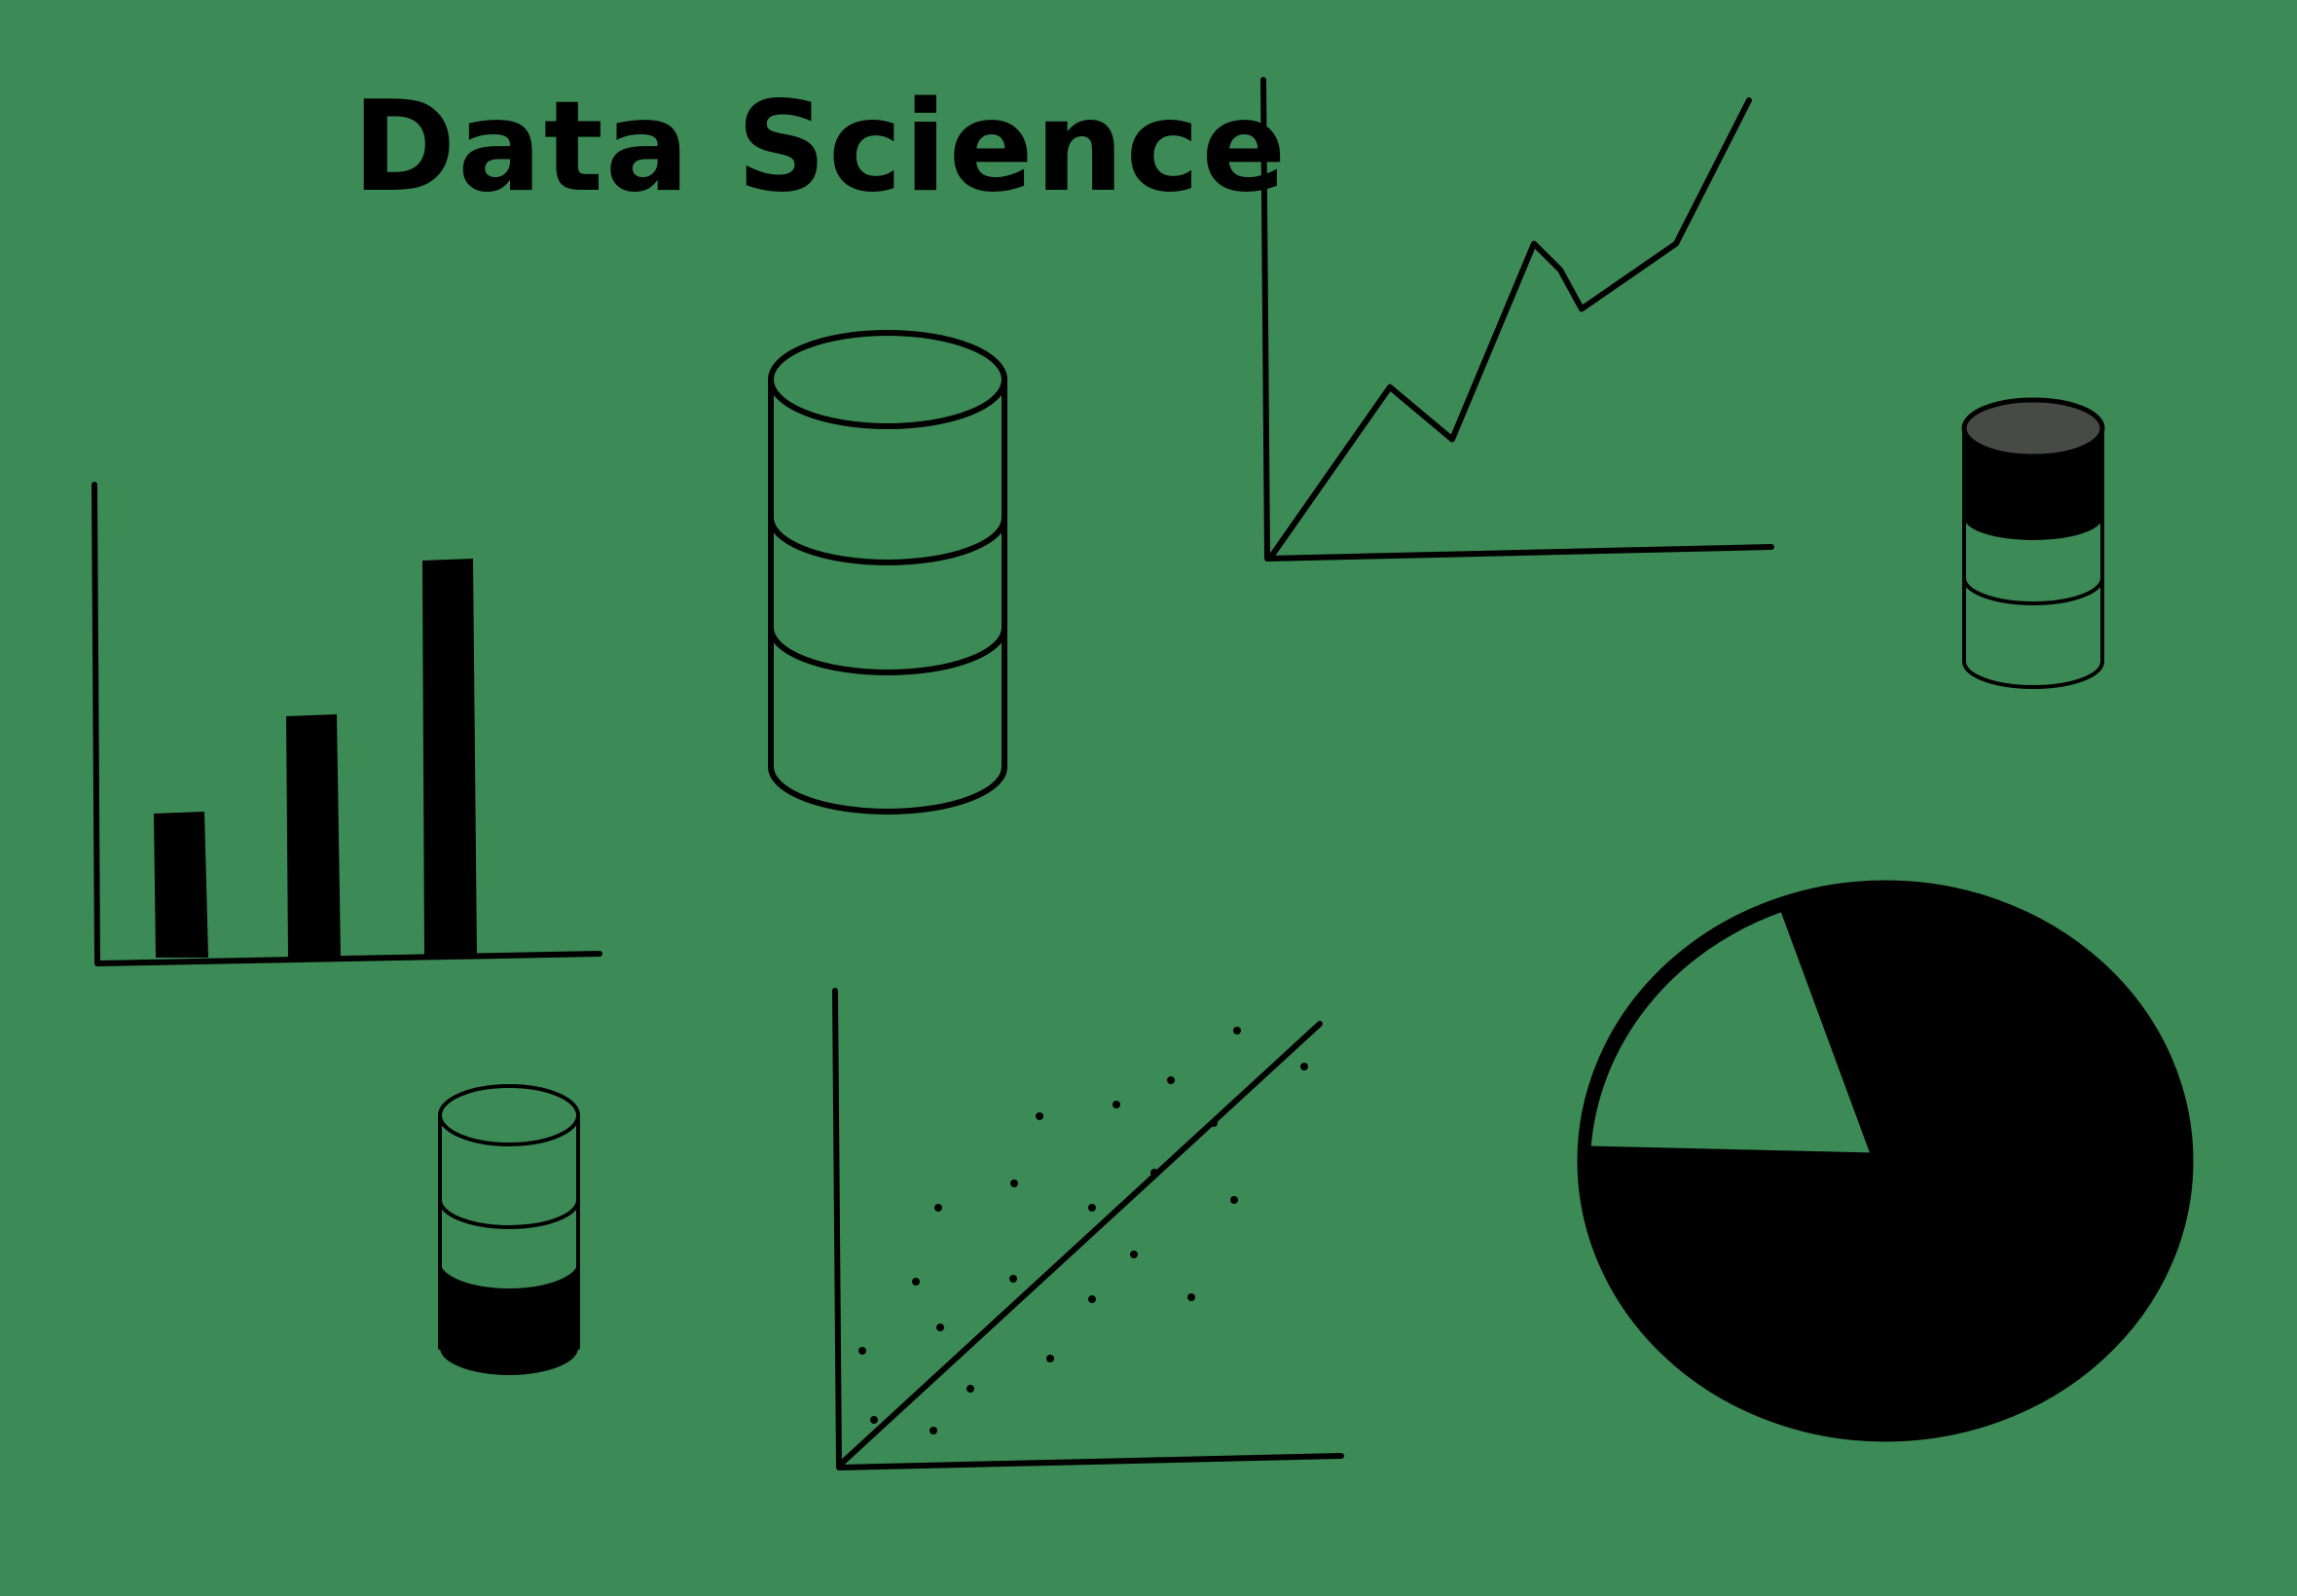 This screenshot has width=2297, height=1596. What do you see at coordinates (346, 724) in the screenshot?
I see `bar-chart-icon` at bounding box center [346, 724].